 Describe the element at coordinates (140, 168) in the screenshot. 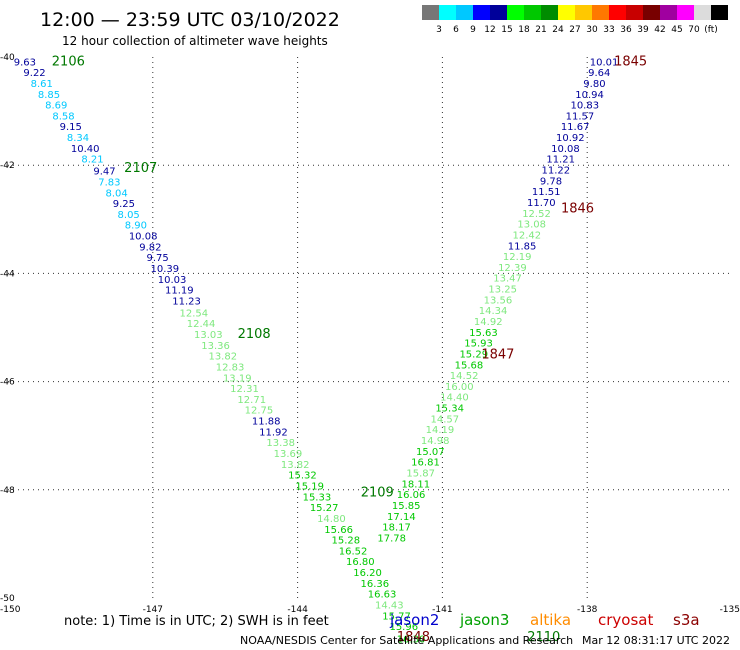

I see `time-label: 2107` at that location.